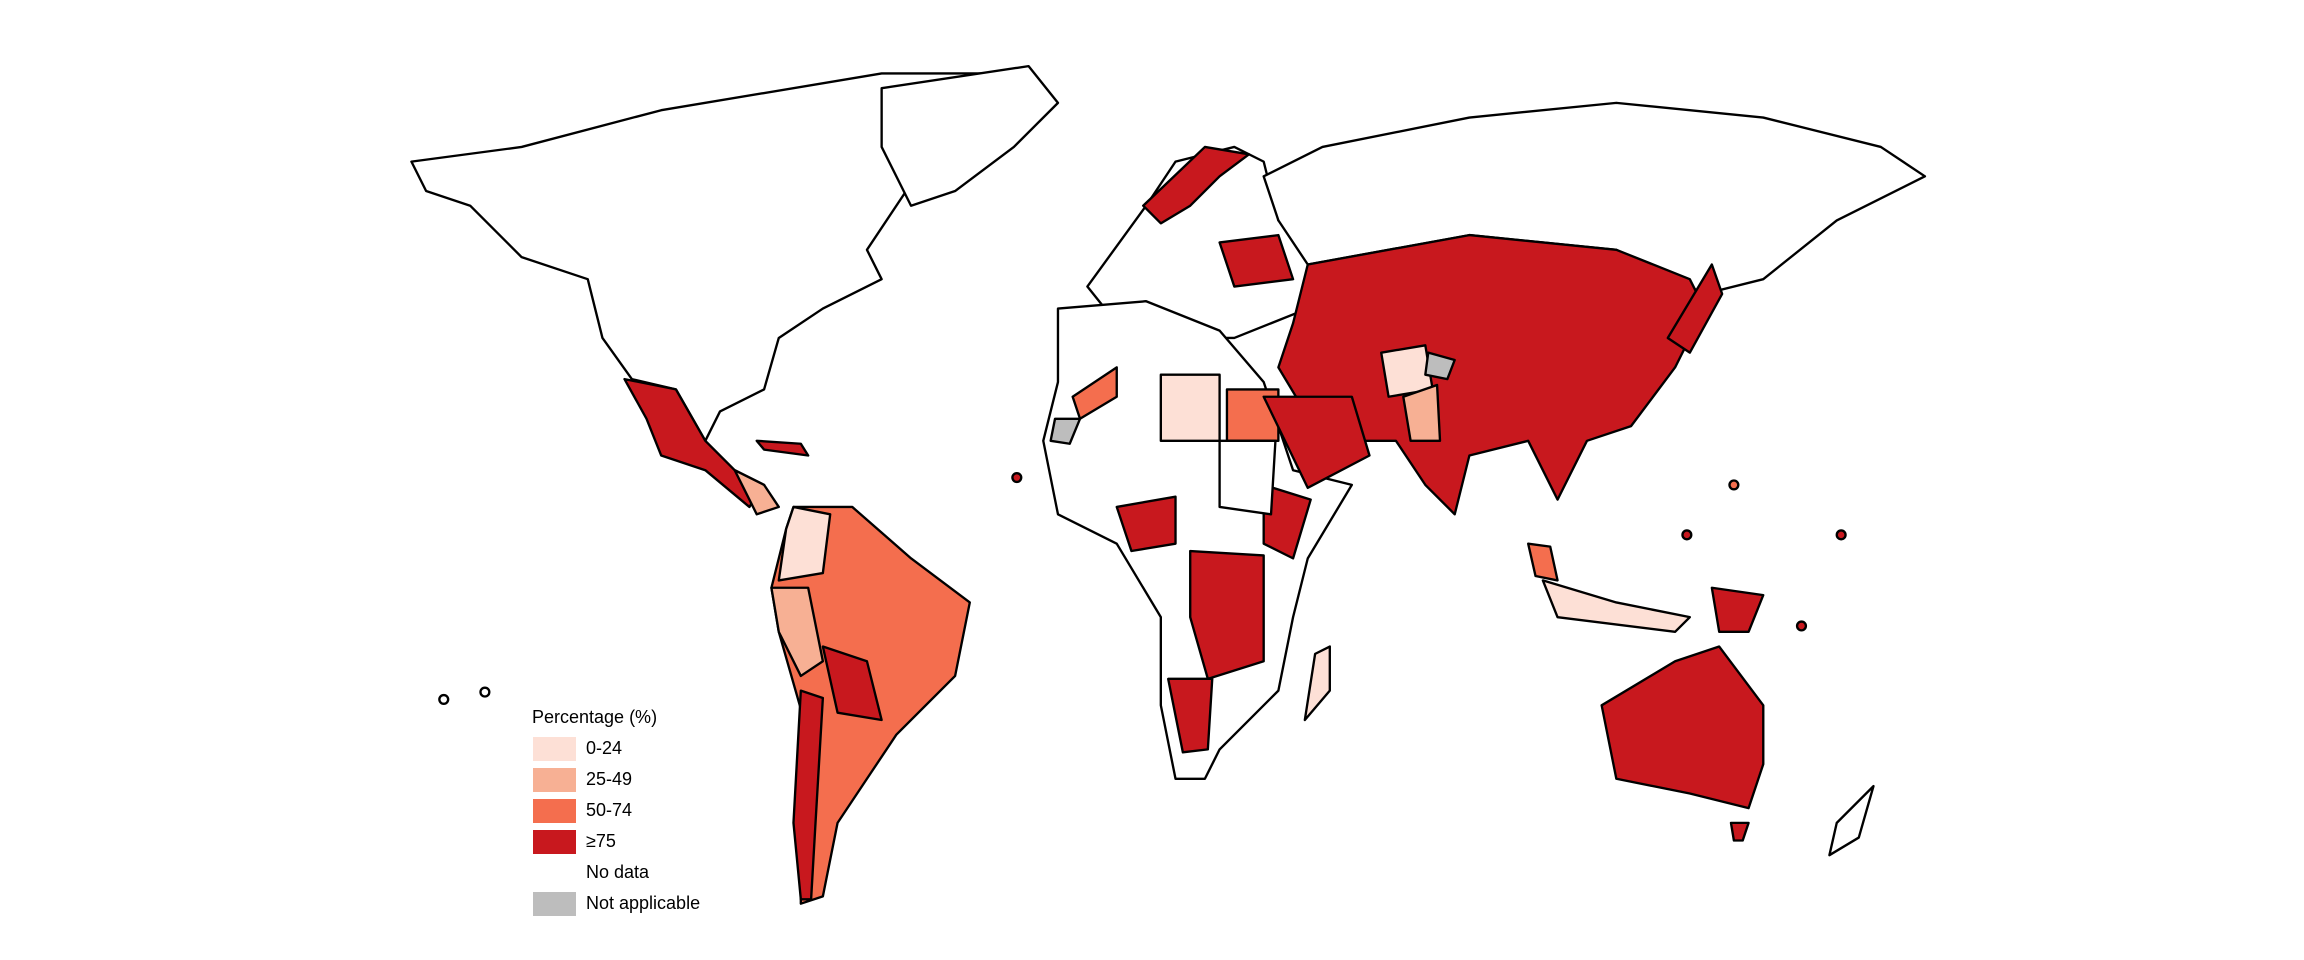  What do you see at coordinates (1065, 431) in the screenshot?
I see `western-sahara` at bounding box center [1065, 431].